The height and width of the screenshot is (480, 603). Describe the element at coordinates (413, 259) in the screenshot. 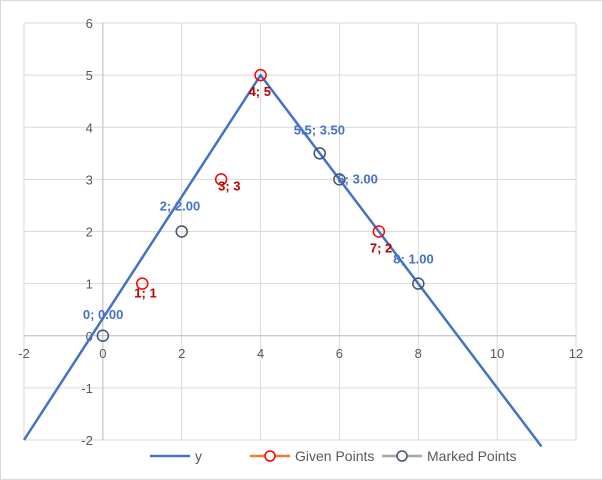

I see `marked-point-label: 8; 1.00` at that location.